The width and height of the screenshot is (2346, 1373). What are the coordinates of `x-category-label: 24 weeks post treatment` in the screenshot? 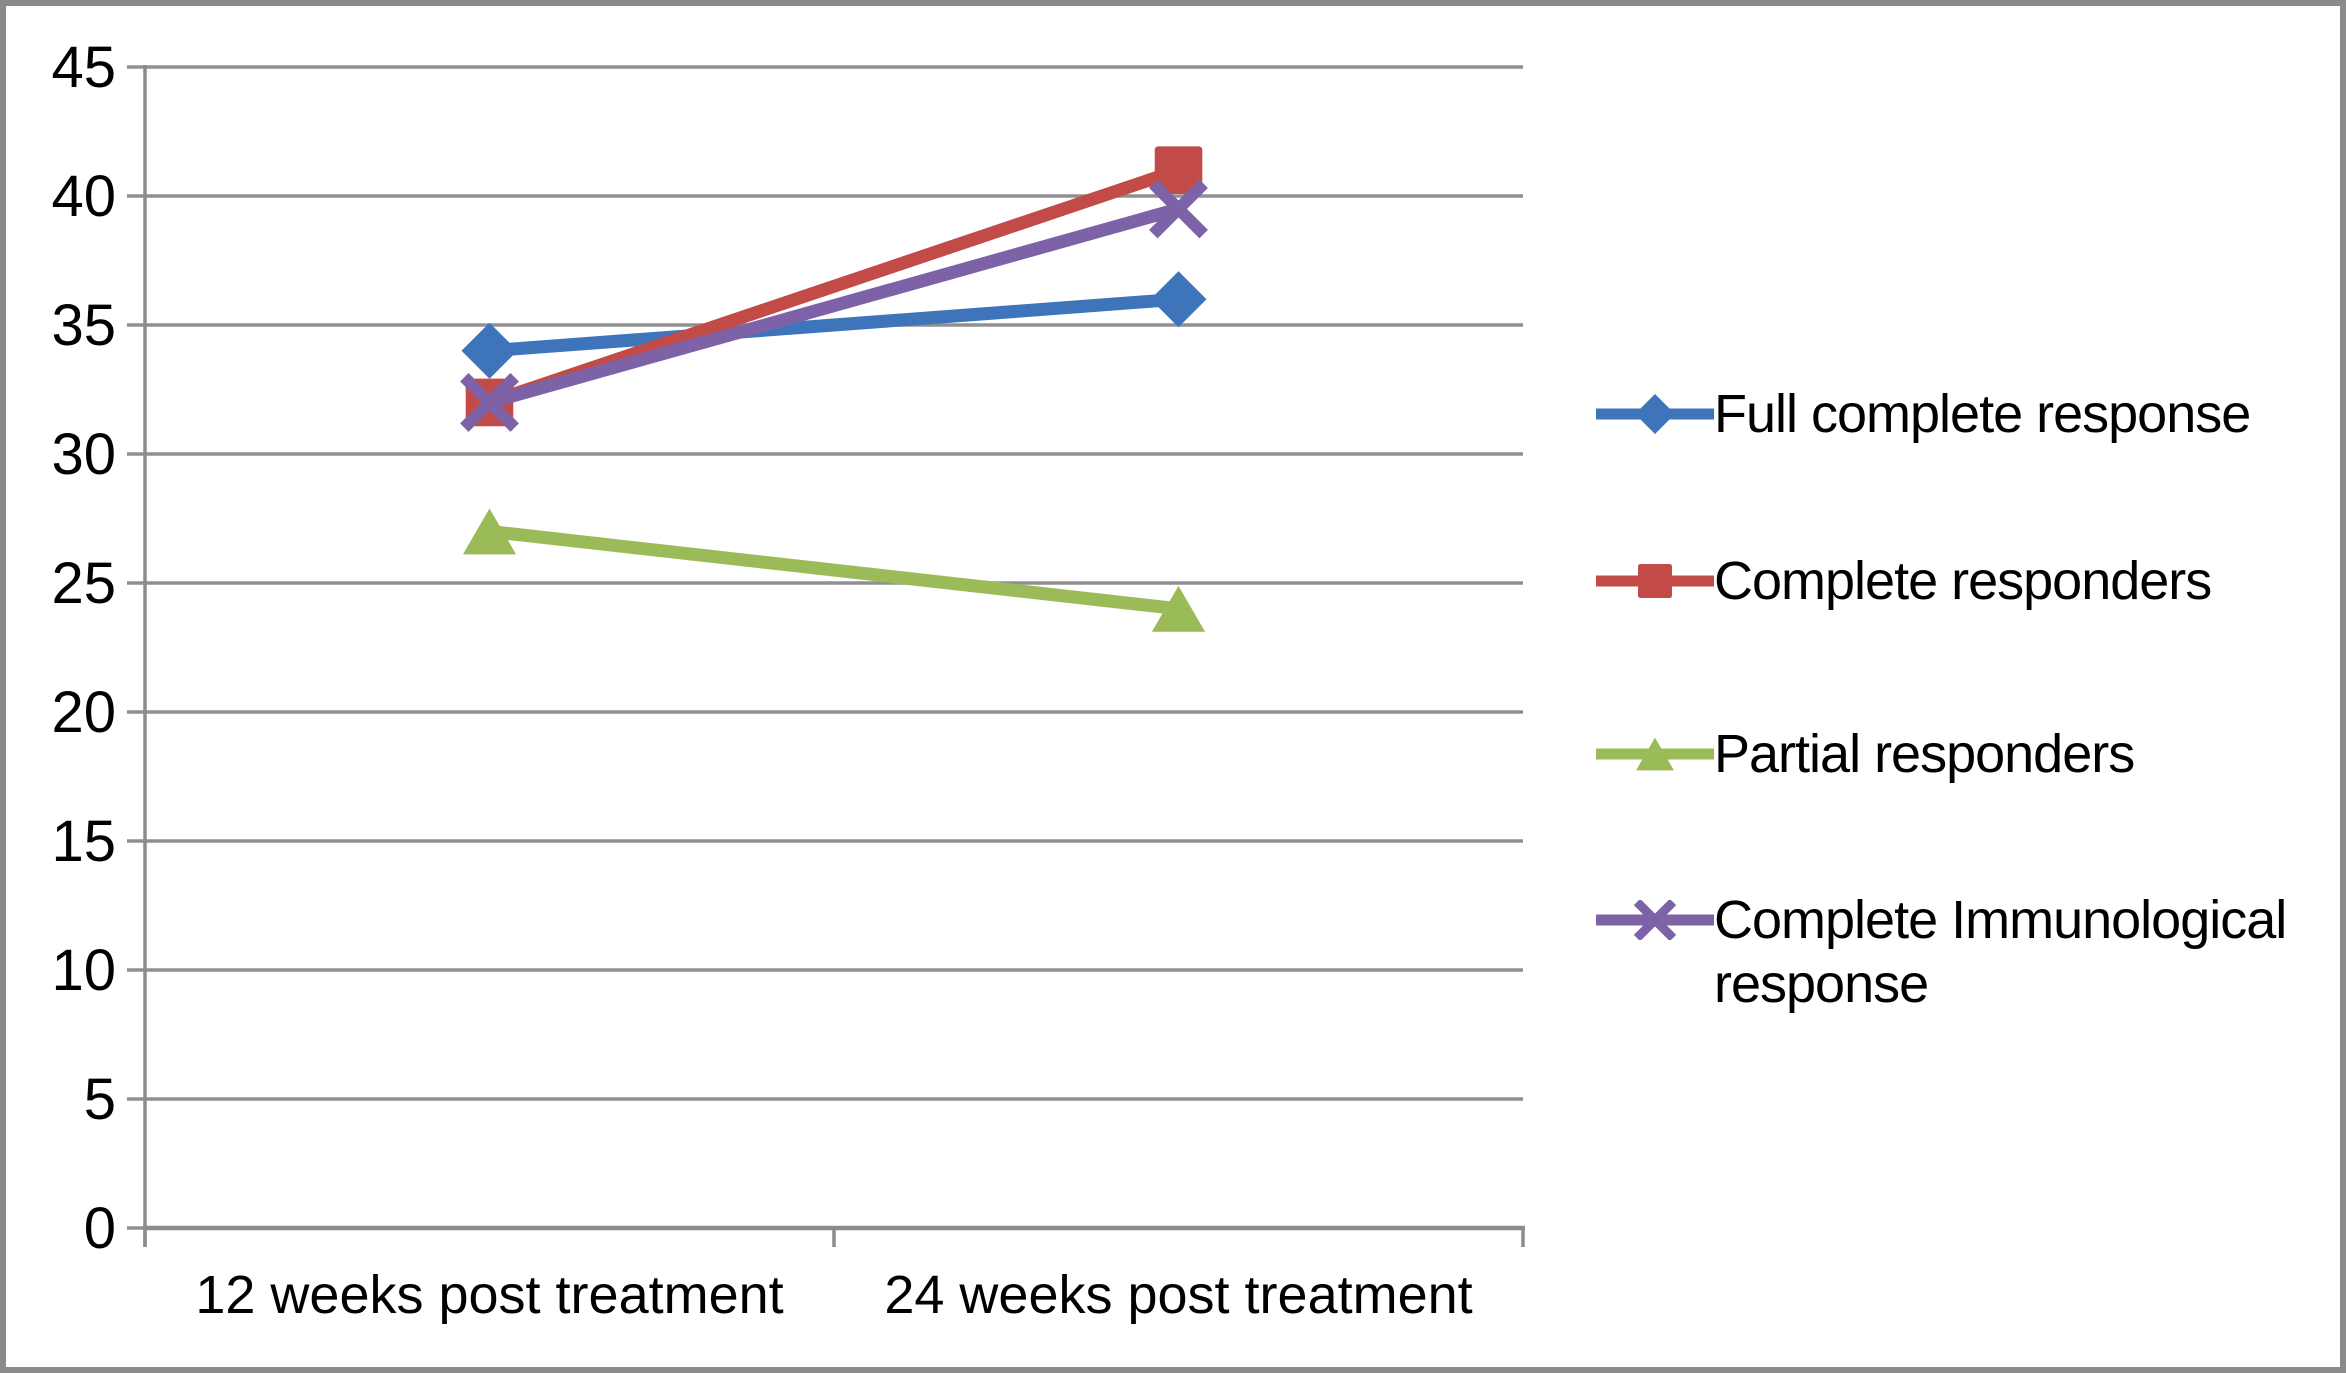 It's located at (1178, 1295).